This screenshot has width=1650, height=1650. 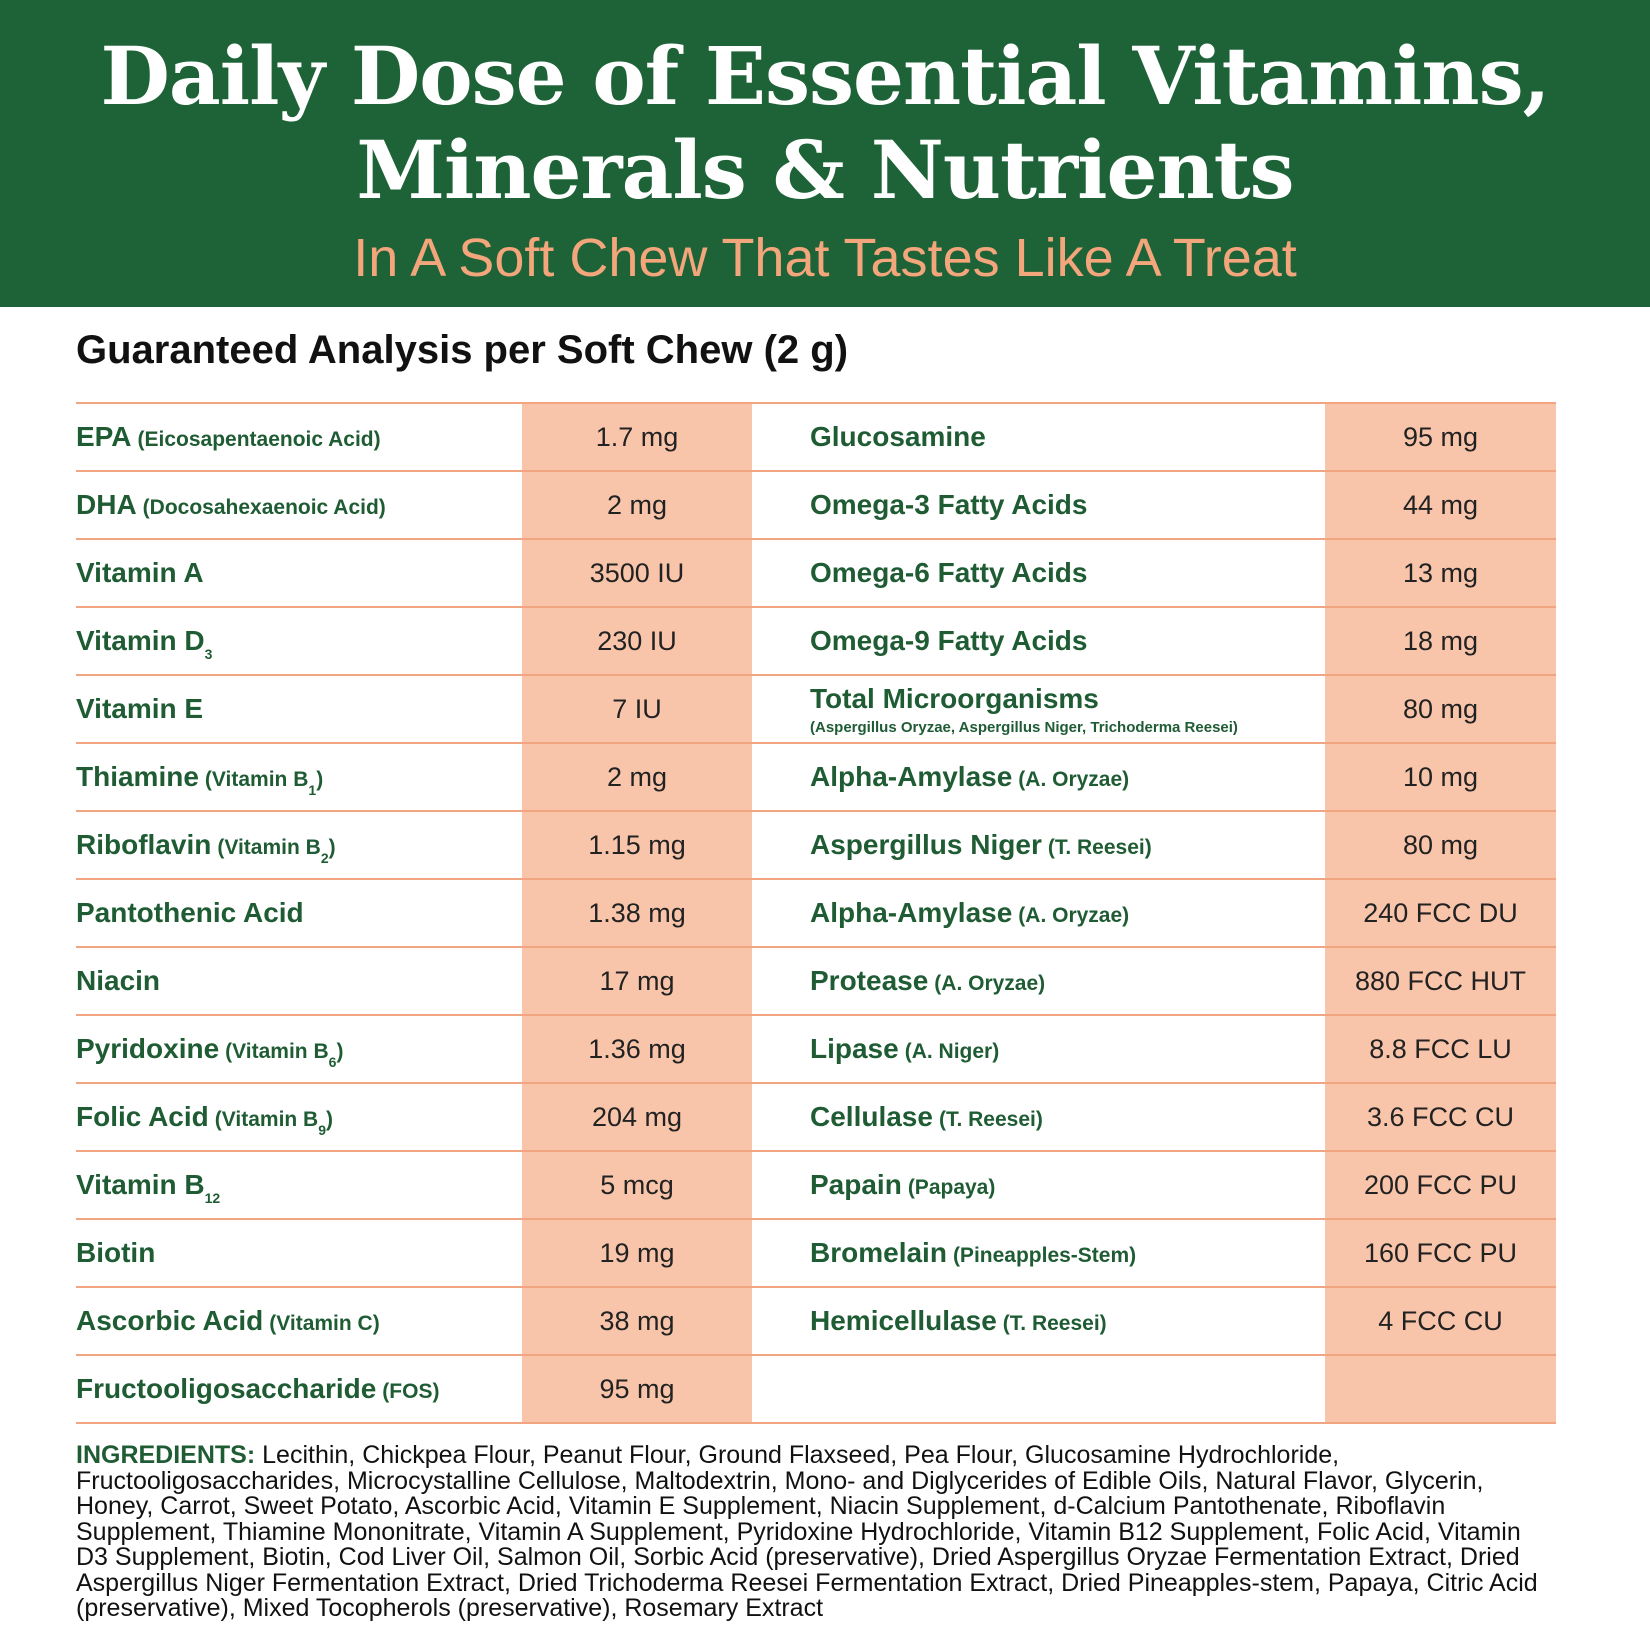 I want to click on nutrient-label: Biotin, so click(x=115, y=1253).